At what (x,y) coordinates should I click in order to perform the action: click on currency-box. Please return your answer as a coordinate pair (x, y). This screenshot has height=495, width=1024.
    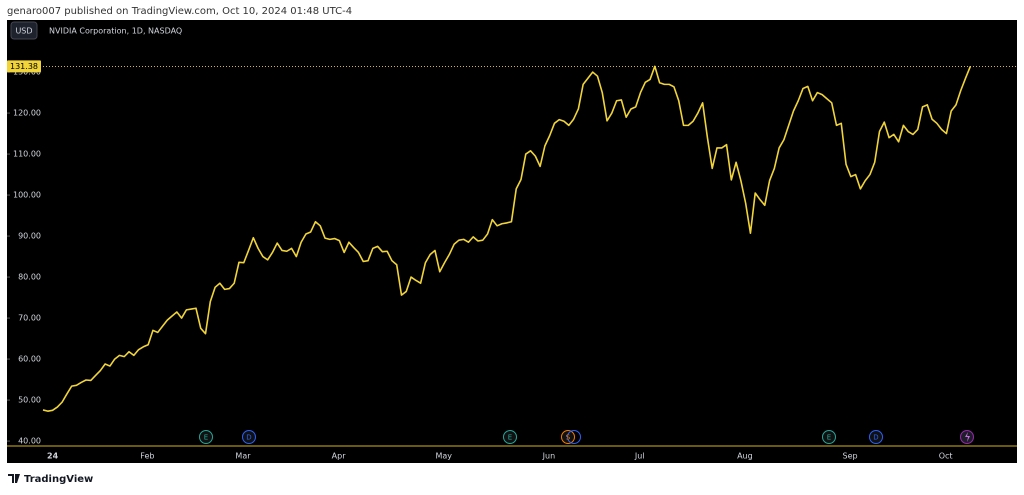
    Looking at the image, I should click on (24, 30).